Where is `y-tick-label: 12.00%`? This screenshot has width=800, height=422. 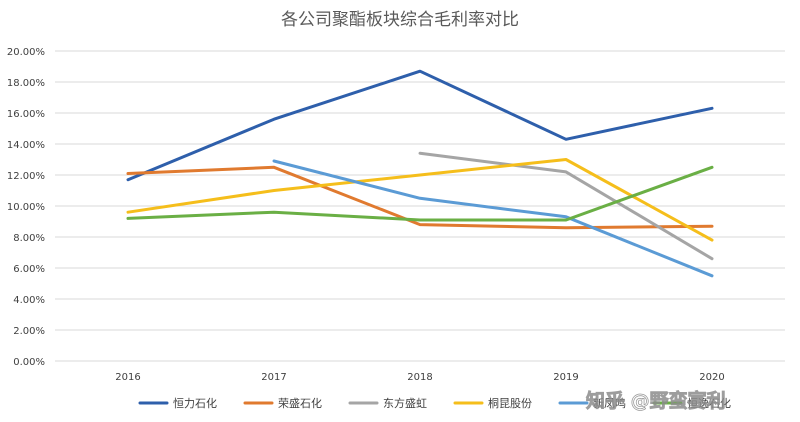
y-tick-label: 12.00% is located at coordinates (26, 176).